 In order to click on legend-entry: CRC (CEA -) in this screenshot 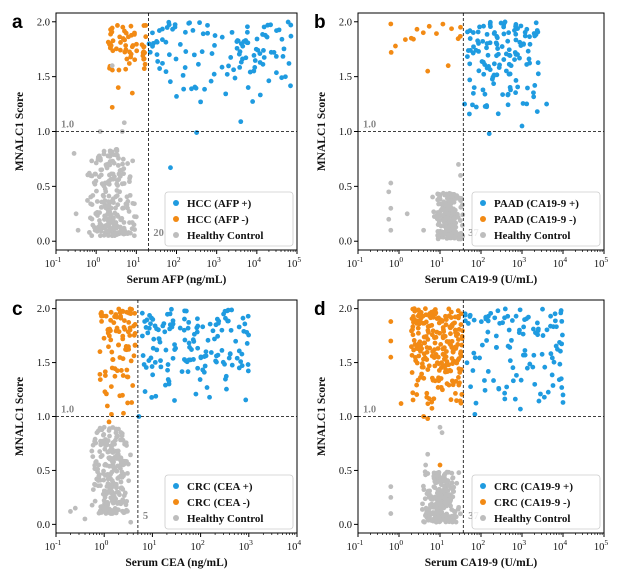, I will do `click(218, 503)`.